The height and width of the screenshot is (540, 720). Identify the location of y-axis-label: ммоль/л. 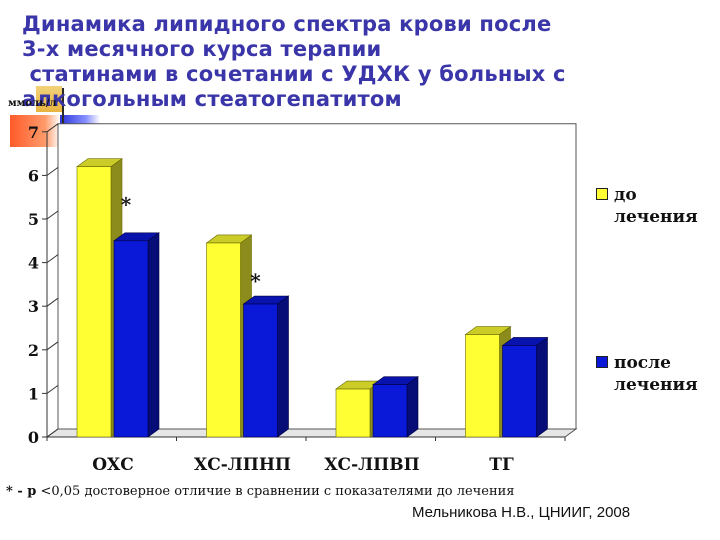
(32, 103).